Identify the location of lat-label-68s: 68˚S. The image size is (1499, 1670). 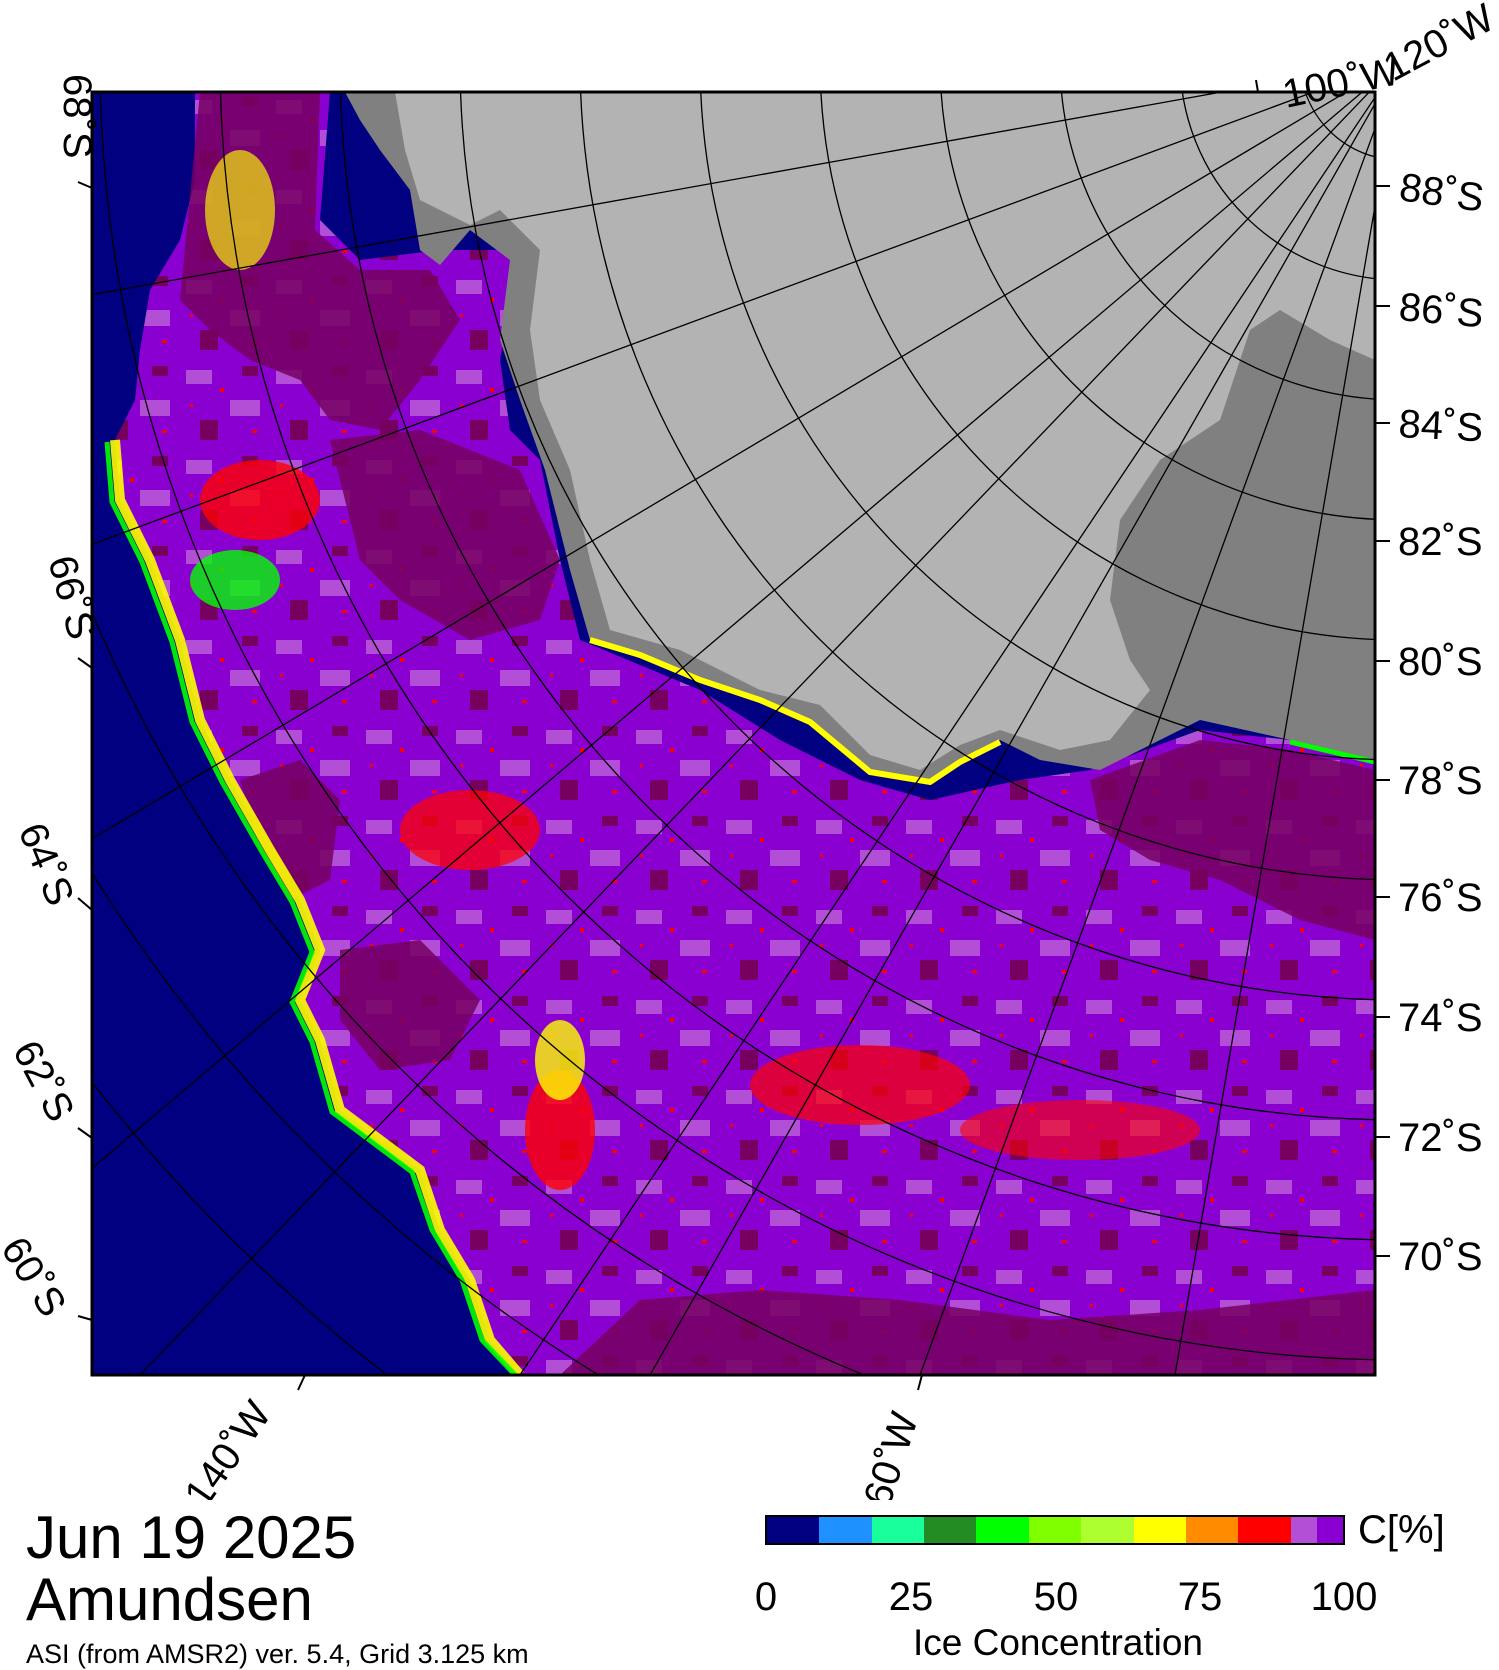
(77, 116).